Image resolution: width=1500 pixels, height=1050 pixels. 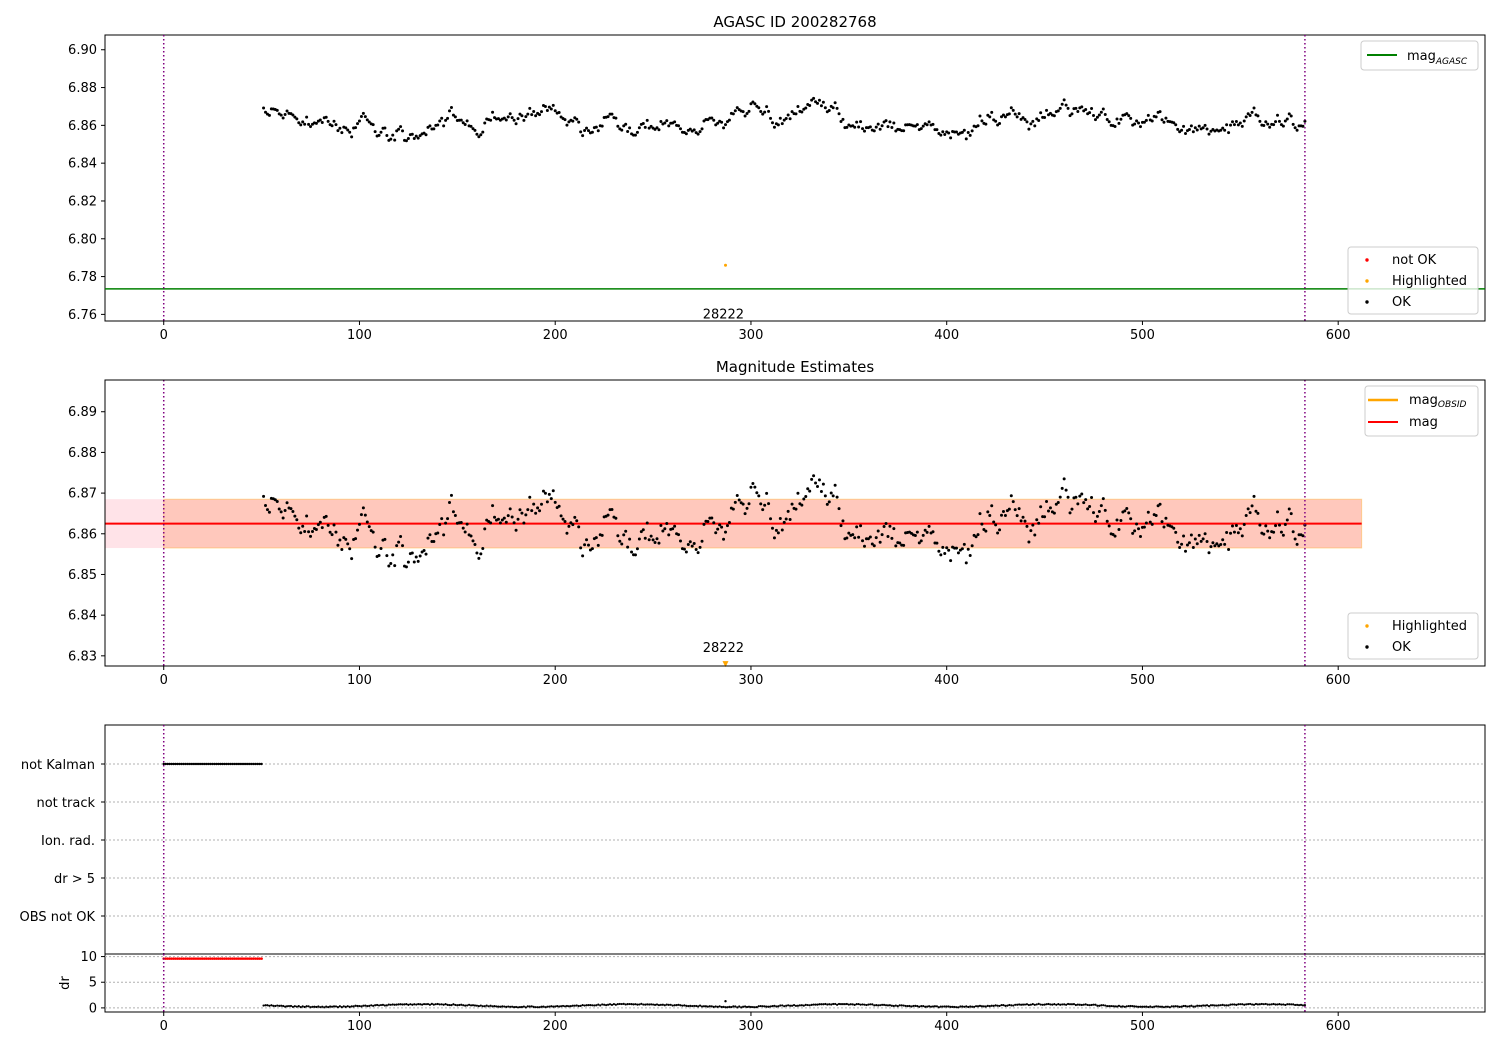 What do you see at coordinates (725, 664) in the screenshot?
I see `highlighted-marker` at bounding box center [725, 664].